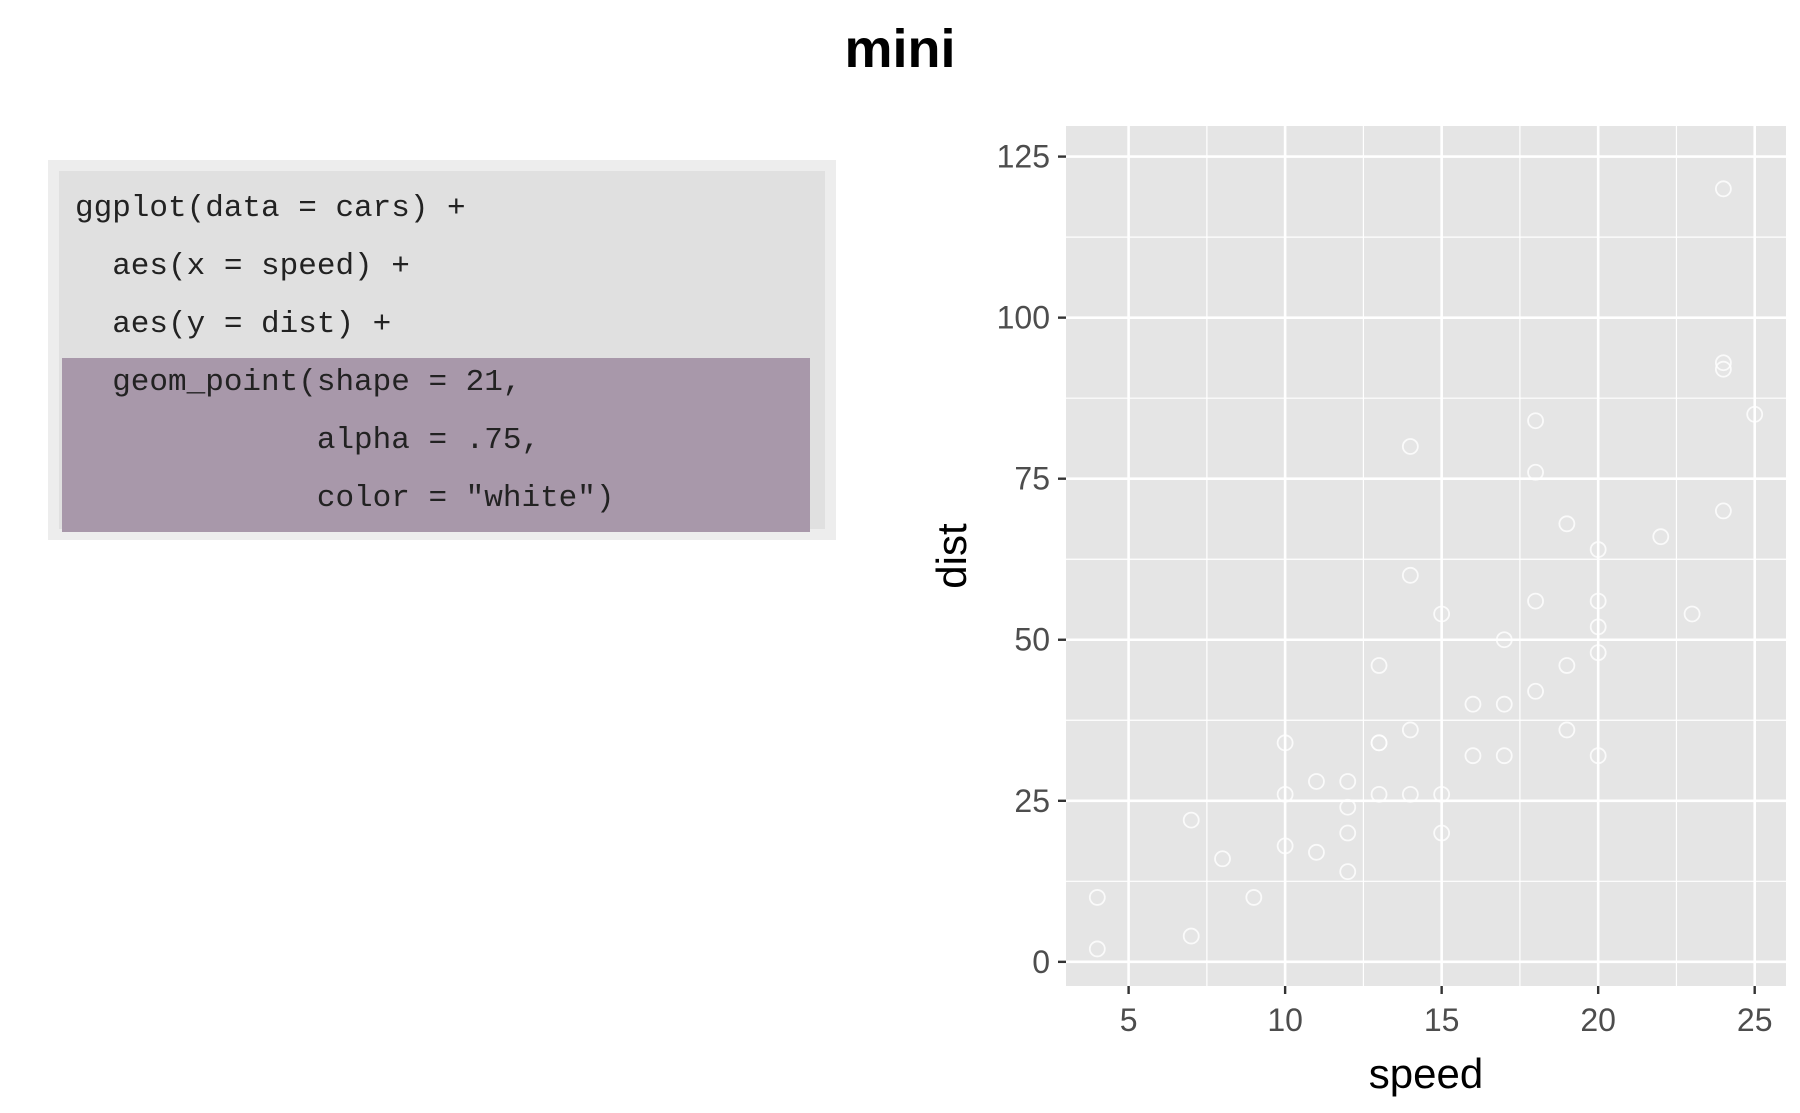  What do you see at coordinates (1032, 640) in the screenshot?
I see `y-tick-label: 50` at bounding box center [1032, 640].